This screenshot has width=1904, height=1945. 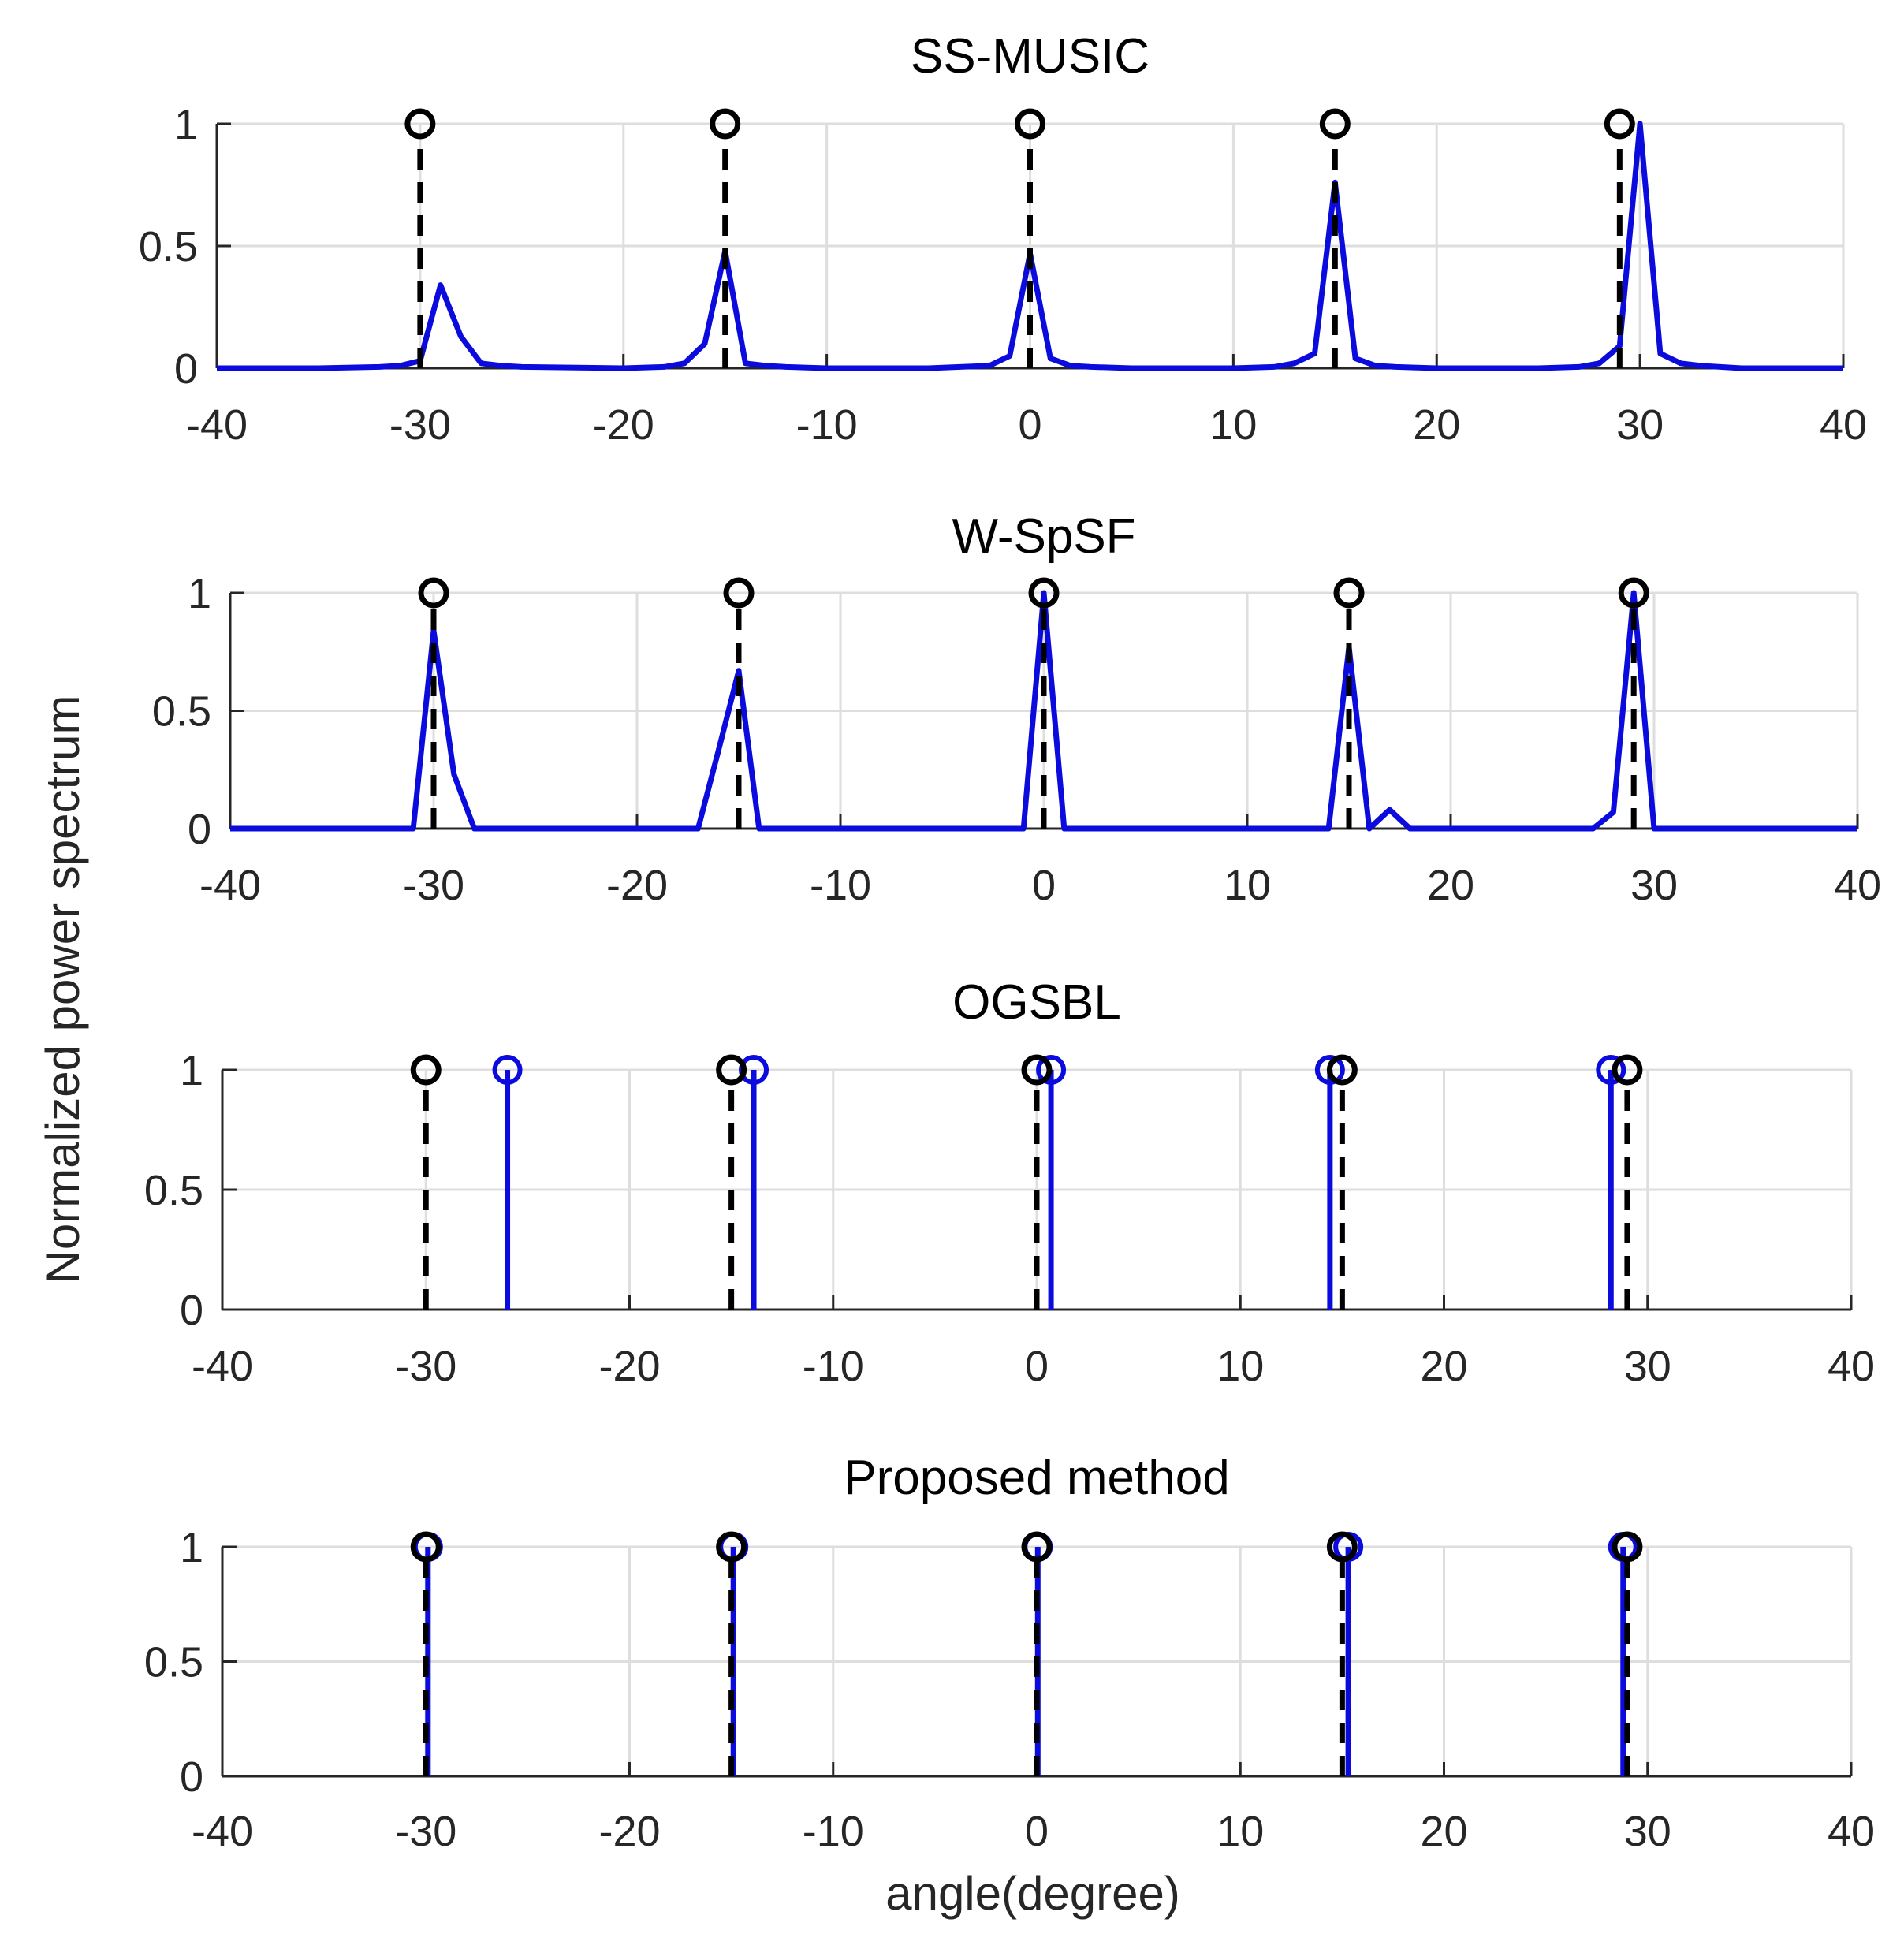 What do you see at coordinates (1032, 1893) in the screenshot?
I see `figure-x-axis-label: angle(degree)` at bounding box center [1032, 1893].